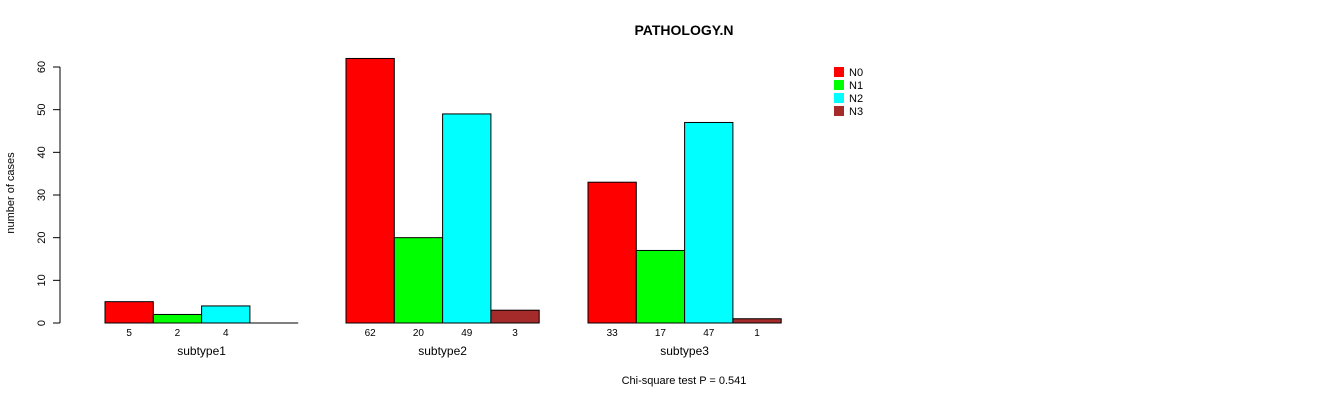 This screenshot has height=405, width=1340. What do you see at coordinates (757, 321) in the screenshot?
I see `bar-subtype3-N3` at bounding box center [757, 321].